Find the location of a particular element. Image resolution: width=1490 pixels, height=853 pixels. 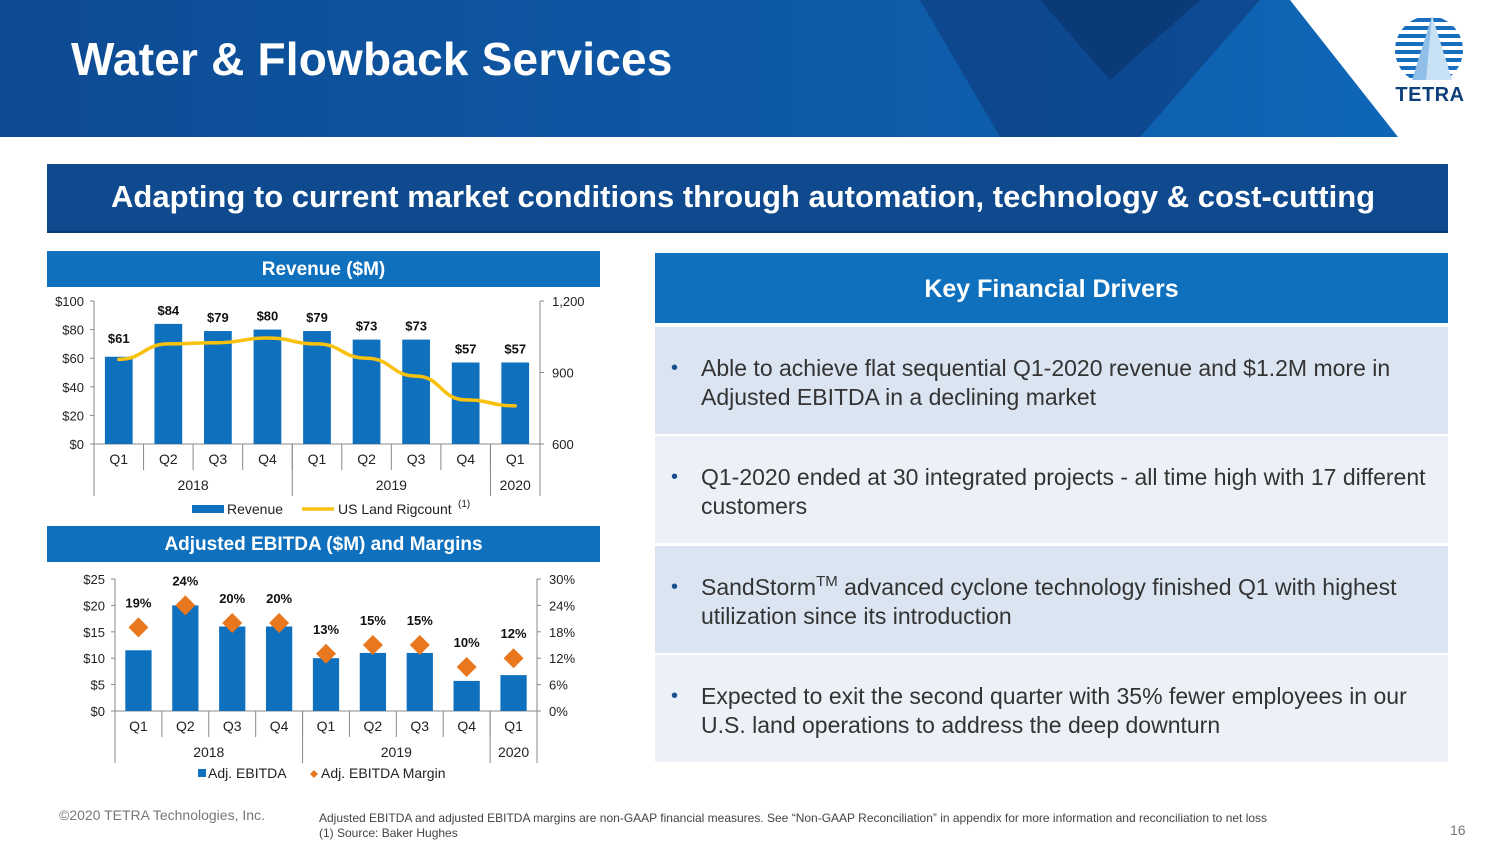

legend-ebitda-swatch is located at coordinates (202, 773).